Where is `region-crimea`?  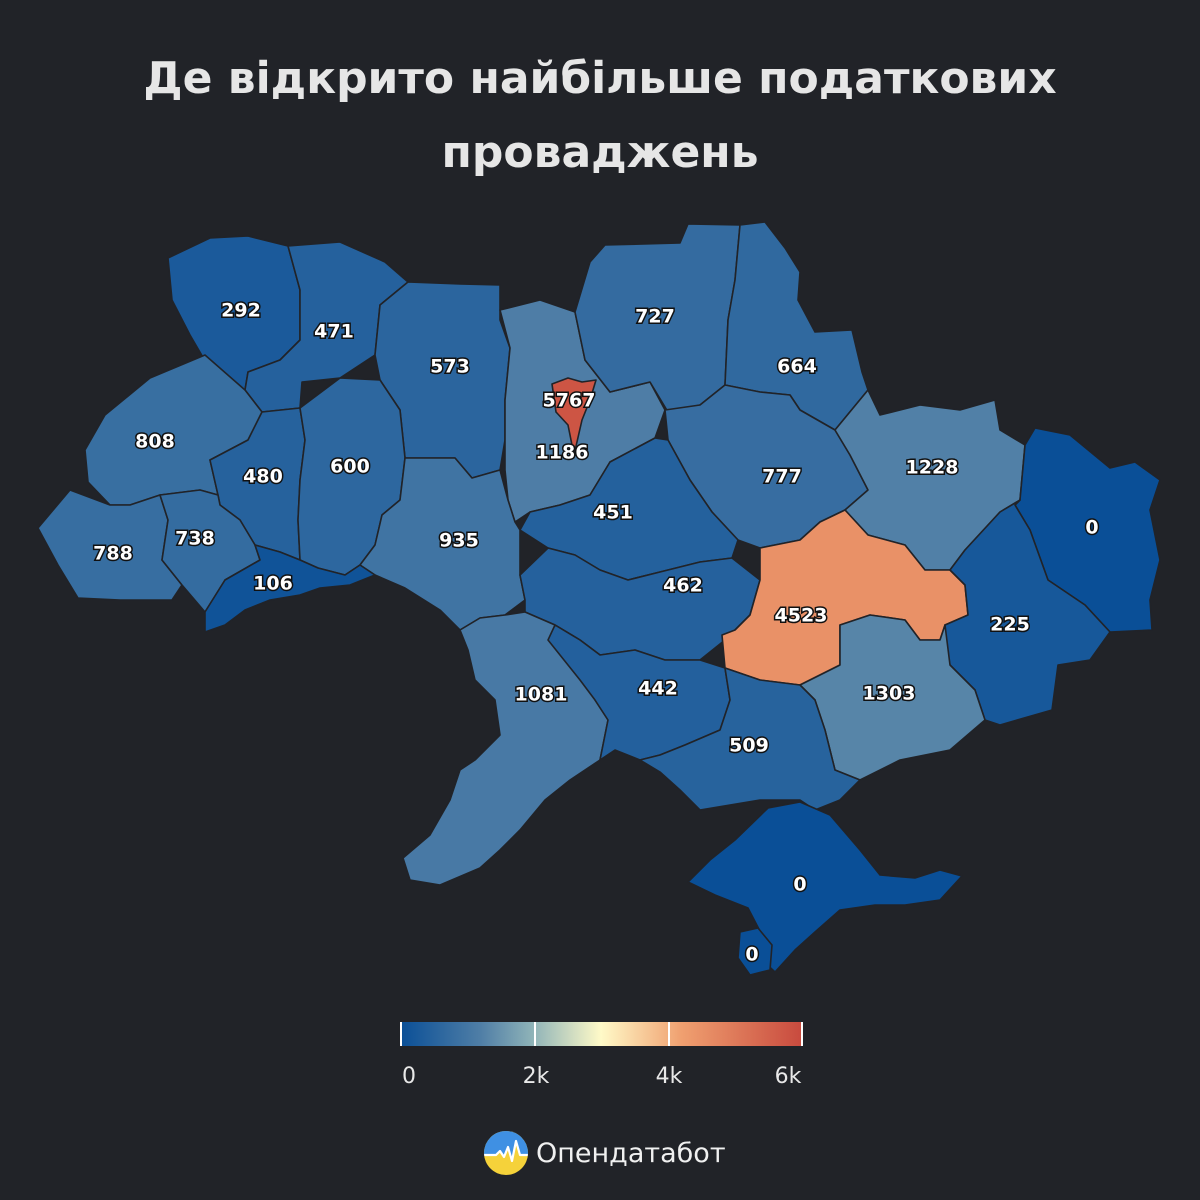 region-crimea is located at coordinates (825, 887).